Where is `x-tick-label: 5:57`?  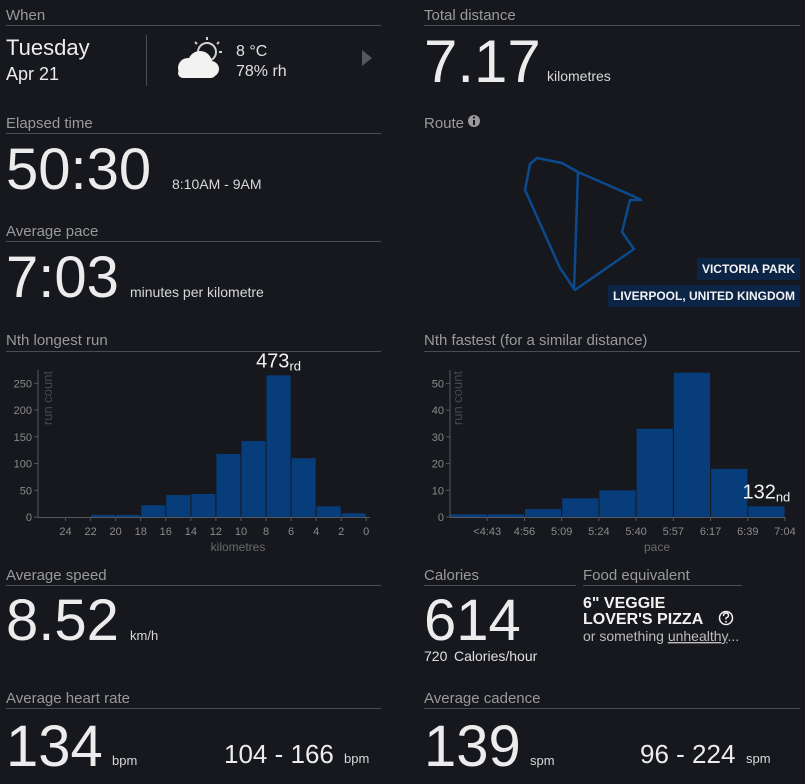
x-tick-label: 5:57 is located at coordinates (673, 532).